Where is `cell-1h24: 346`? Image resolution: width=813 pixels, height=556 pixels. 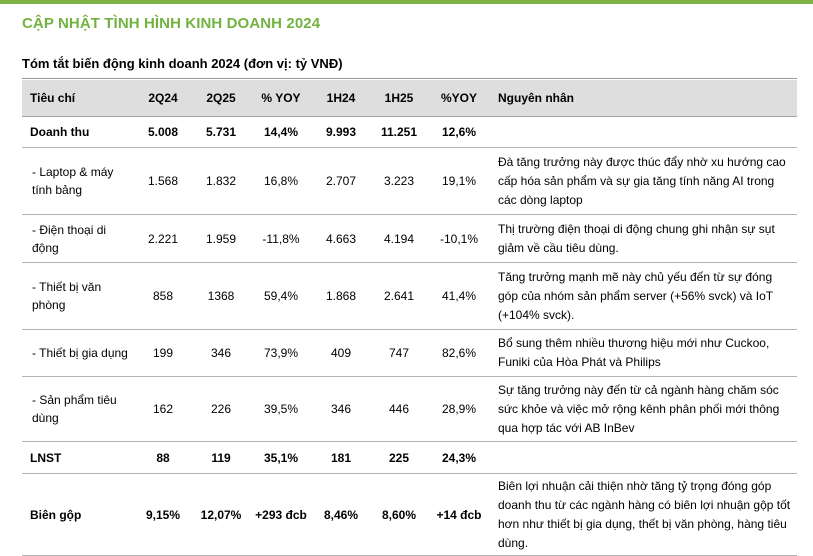 cell-1h24: 346 is located at coordinates (341, 409).